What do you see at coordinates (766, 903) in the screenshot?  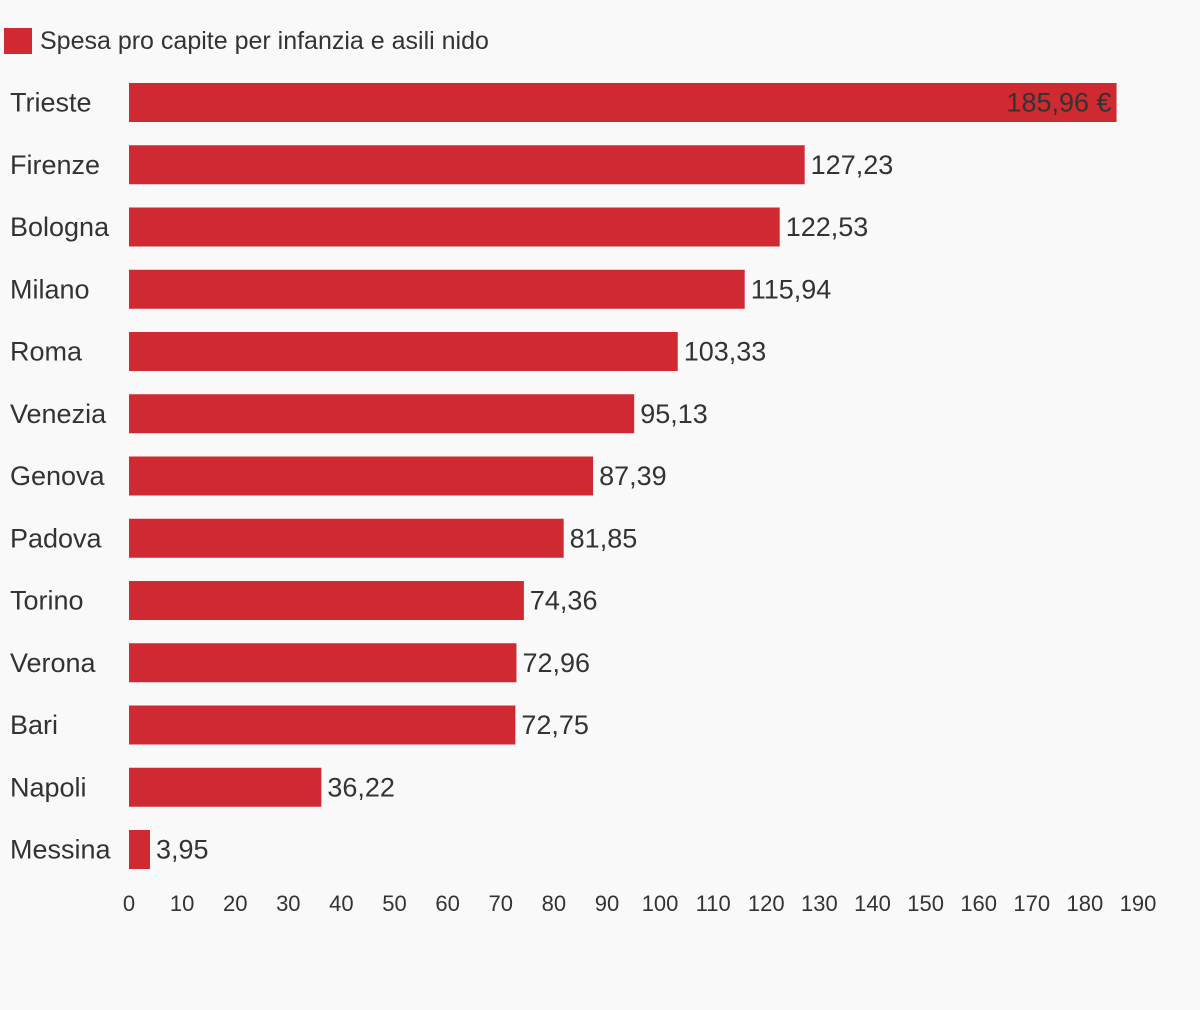 I see `x-tick-label: 120` at bounding box center [766, 903].